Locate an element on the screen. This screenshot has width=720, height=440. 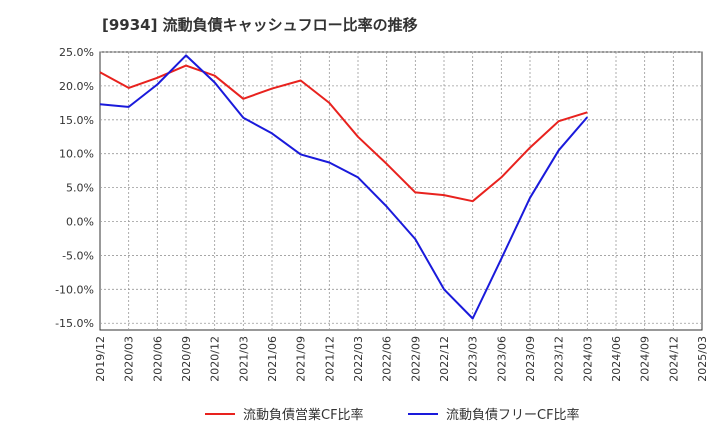
x-tick-label: 2019/12 is located at coordinates (100, 359).